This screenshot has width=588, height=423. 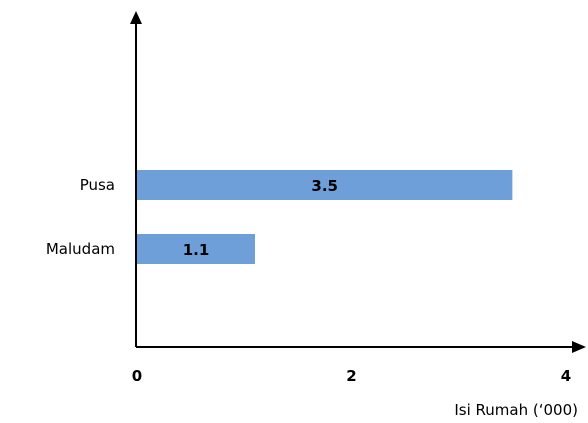 I want to click on category-label: Maludam, so click(x=80, y=249).